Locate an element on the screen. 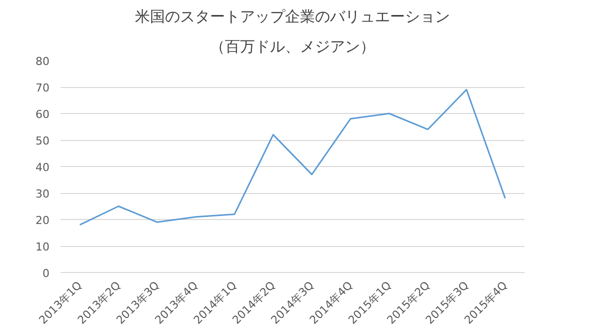 The image size is (594, 334). y-tick-label: 40 is located at coordinates (43, 167).